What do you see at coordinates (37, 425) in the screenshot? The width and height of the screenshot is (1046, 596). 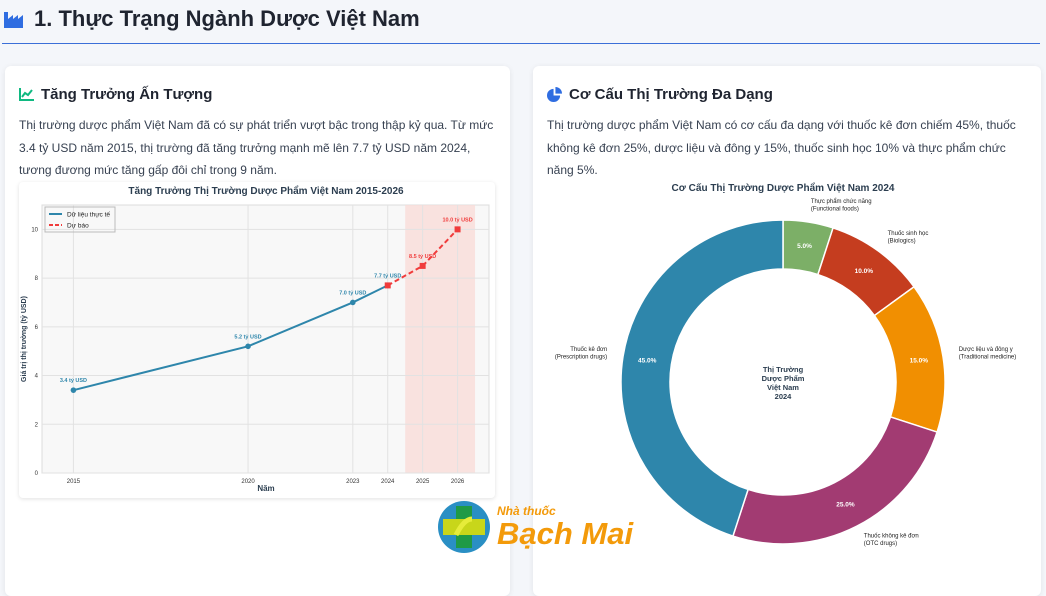 I see `y-tick-label: 2` at bounding box center [37, 425].